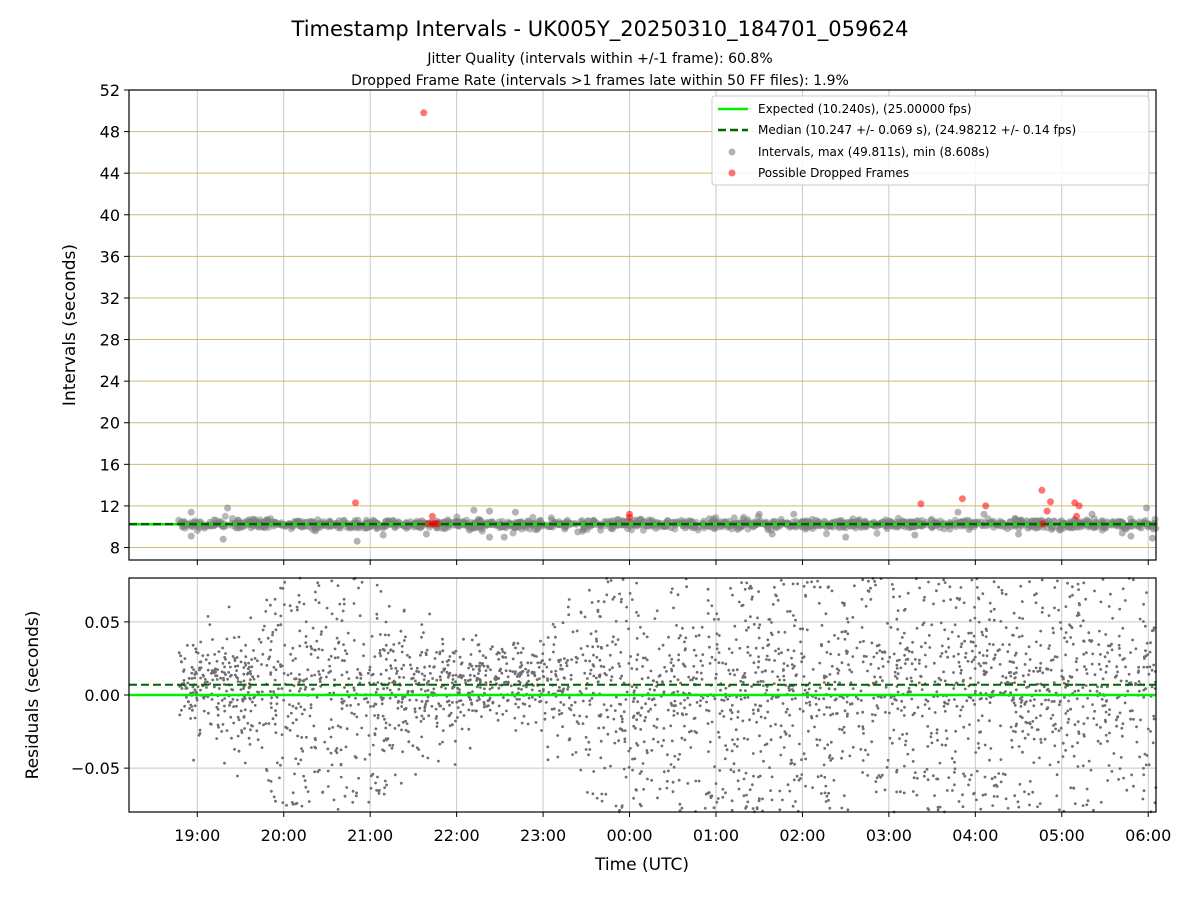 This screenshot has height=900, width=1200. Describe the element at coordinates (802, 835) in the screenshot. I see `residuals-xtick-label: 02:00` at that location.